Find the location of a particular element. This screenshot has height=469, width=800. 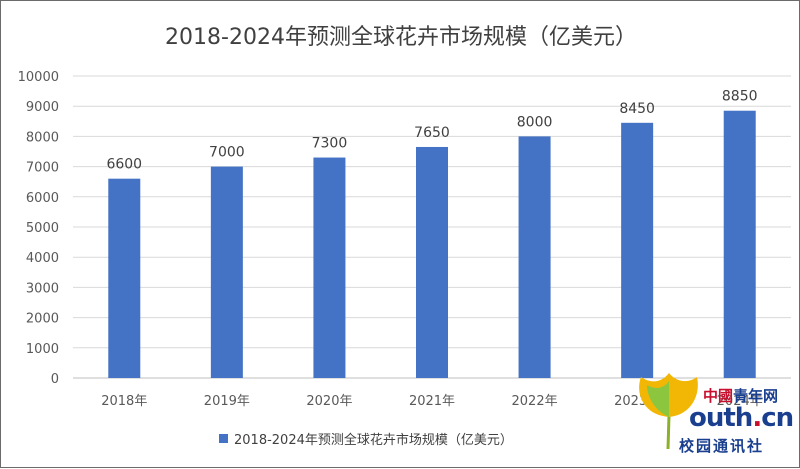

watermark-line-2: outh.cn is located at coordinates (741, 418).